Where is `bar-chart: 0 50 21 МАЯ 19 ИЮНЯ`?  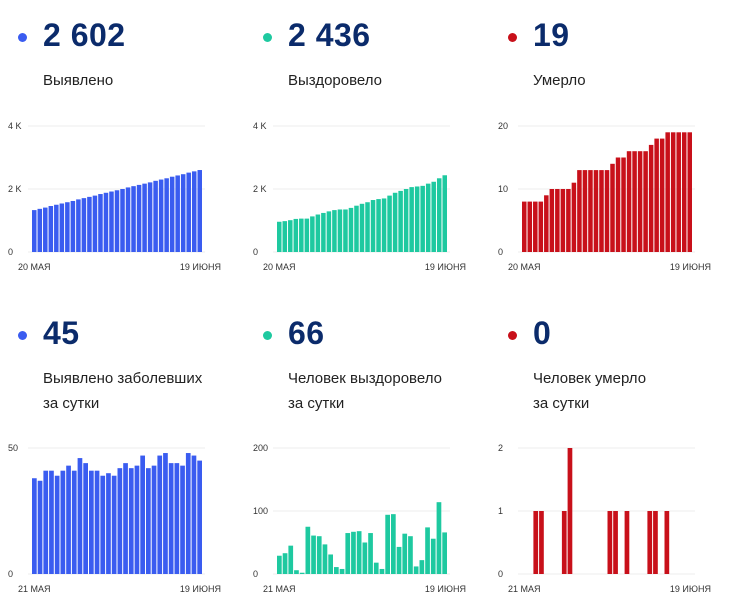
bar-chart: 0 50 21 МАЯ 19 ИЮНЯ is located at coordinates (114, 518).